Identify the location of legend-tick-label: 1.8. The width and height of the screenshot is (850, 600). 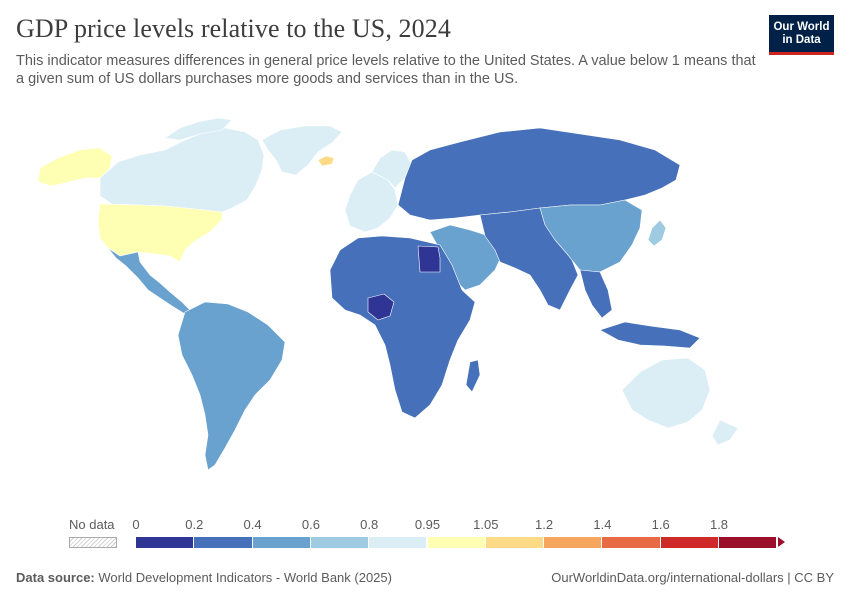
(719, 524).